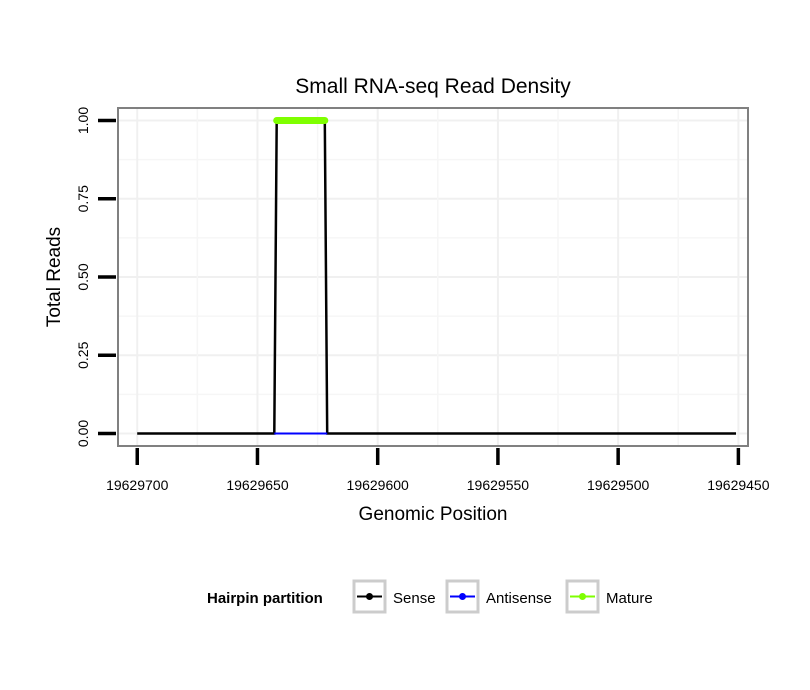 Image resolution: width=810 pixels, height=690 pixels. What do you see at coordinates (498, 485) in the screenshot?
I see `x-tick-label: 19629550` at bounding box center [498, 485].